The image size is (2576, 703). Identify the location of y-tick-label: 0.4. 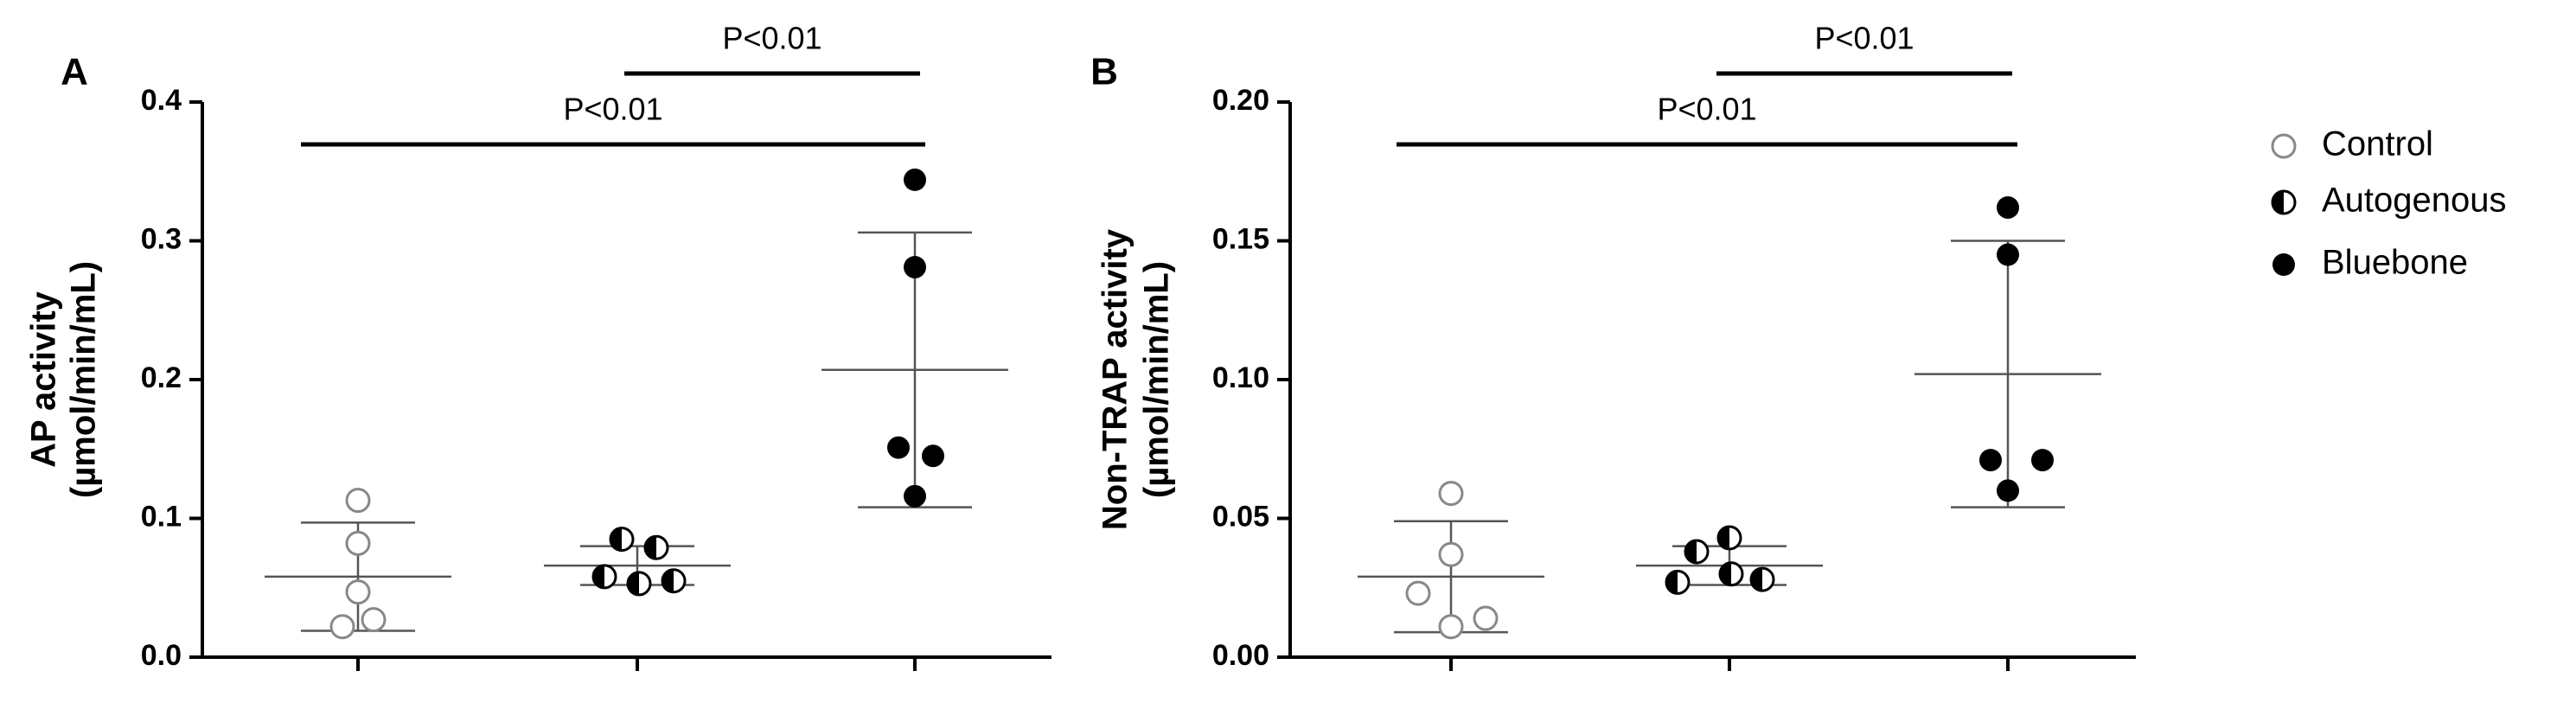
(162, 101).